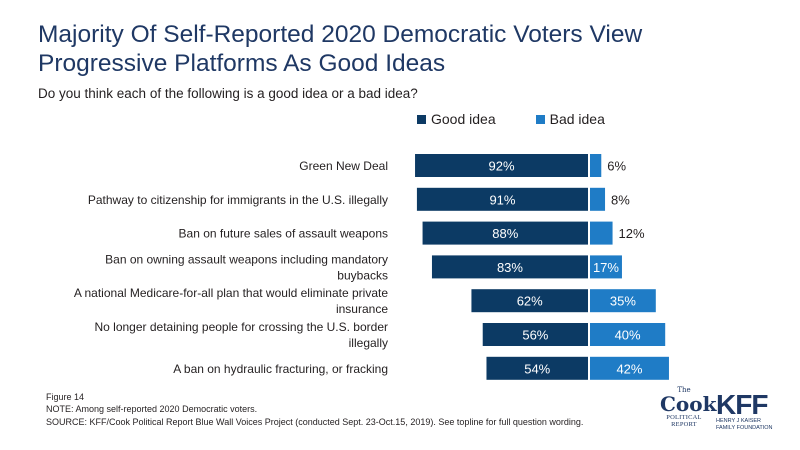 This screenshot has width=800, height=450. I want to click on cook-logo-the: The, so click(684, 390).